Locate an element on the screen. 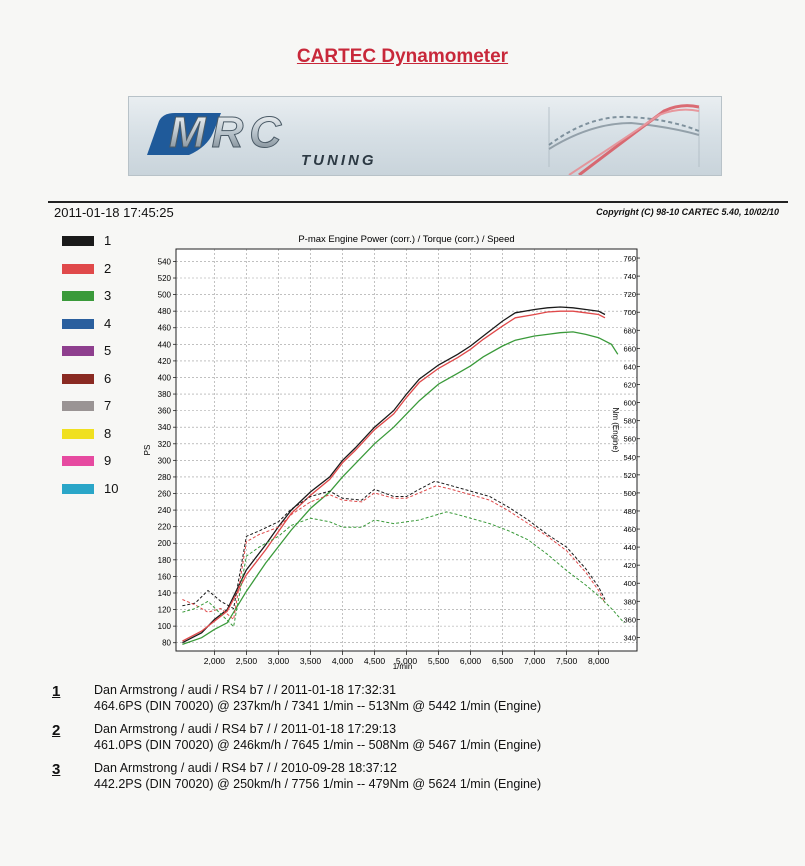  y-tick-label: 480 is located at coordinates (165, 311).